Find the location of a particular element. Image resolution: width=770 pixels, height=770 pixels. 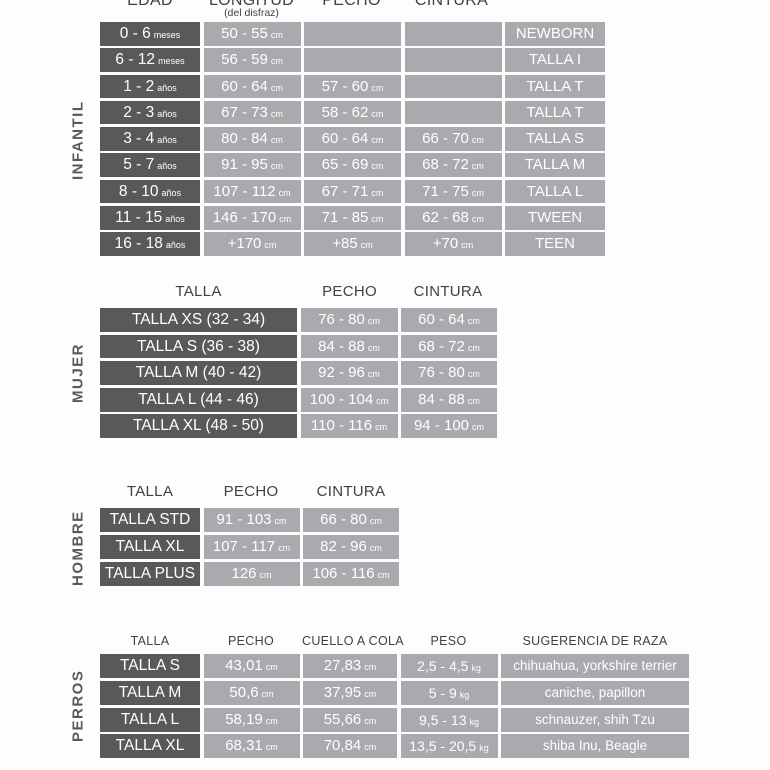

cell-value: 66 - 80 is located at coordinates (343, 519).